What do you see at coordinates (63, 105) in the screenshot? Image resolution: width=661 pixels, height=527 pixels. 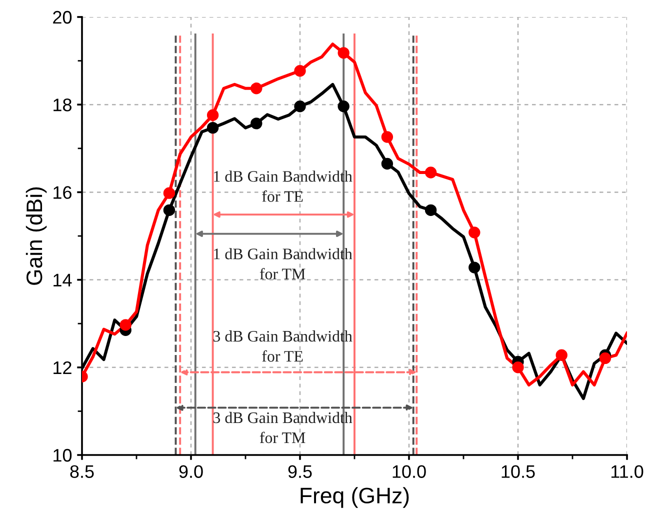 I see `y-tick-label: 18` at bounding box center [63, 105].